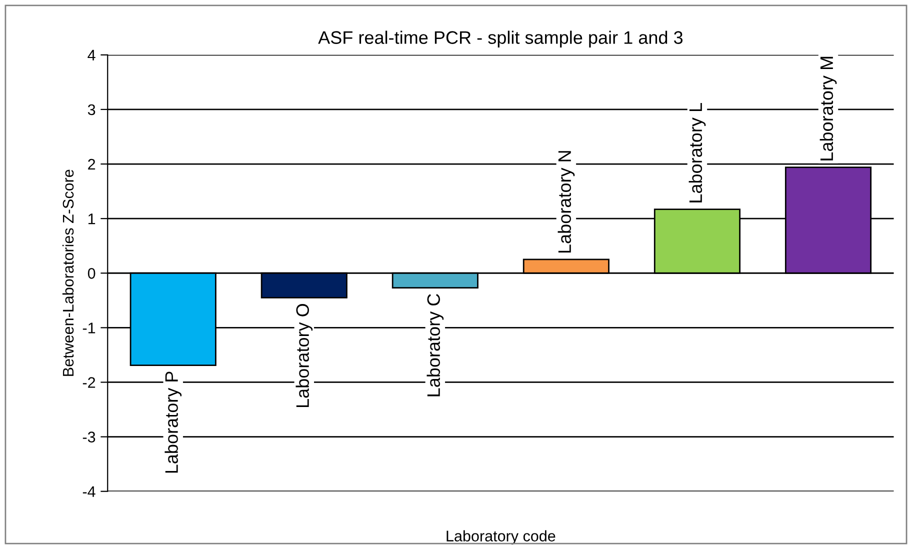 The image size is (912, 549). What do you see at coordinates (89, 382) in the screenshot?
I see `y-tick-label: -2` at bounding box center [89, 382].